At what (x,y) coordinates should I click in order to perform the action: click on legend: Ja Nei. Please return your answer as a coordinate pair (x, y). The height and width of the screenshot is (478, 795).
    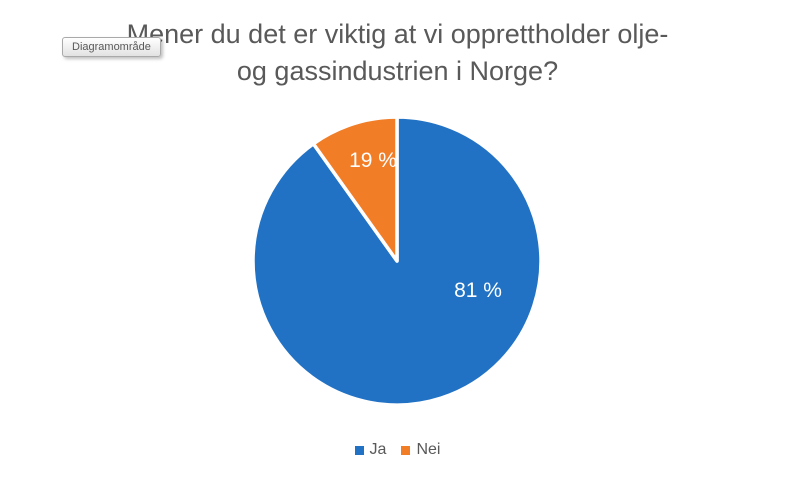
    Looking at the image, I should click on (397, 450).